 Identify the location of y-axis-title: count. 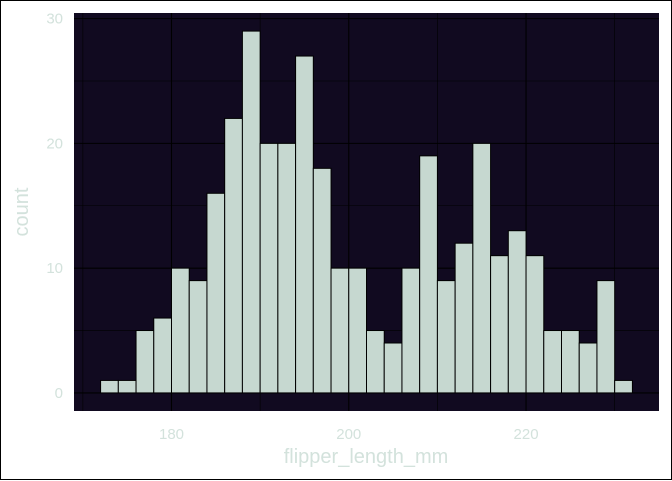
(22, 211).